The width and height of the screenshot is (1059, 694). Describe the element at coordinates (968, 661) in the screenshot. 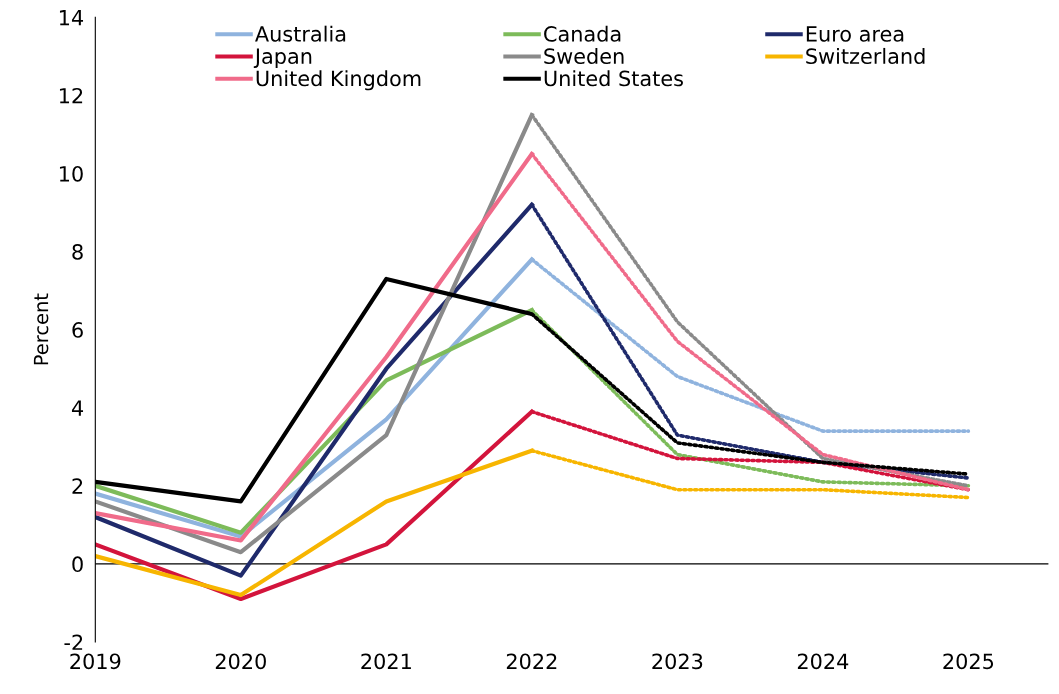

I see `x-tick-label: 2025` at that location.